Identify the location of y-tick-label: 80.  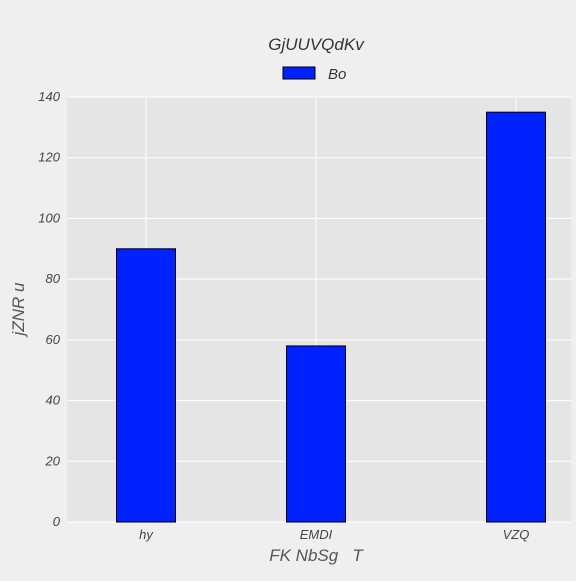
(53, 278).